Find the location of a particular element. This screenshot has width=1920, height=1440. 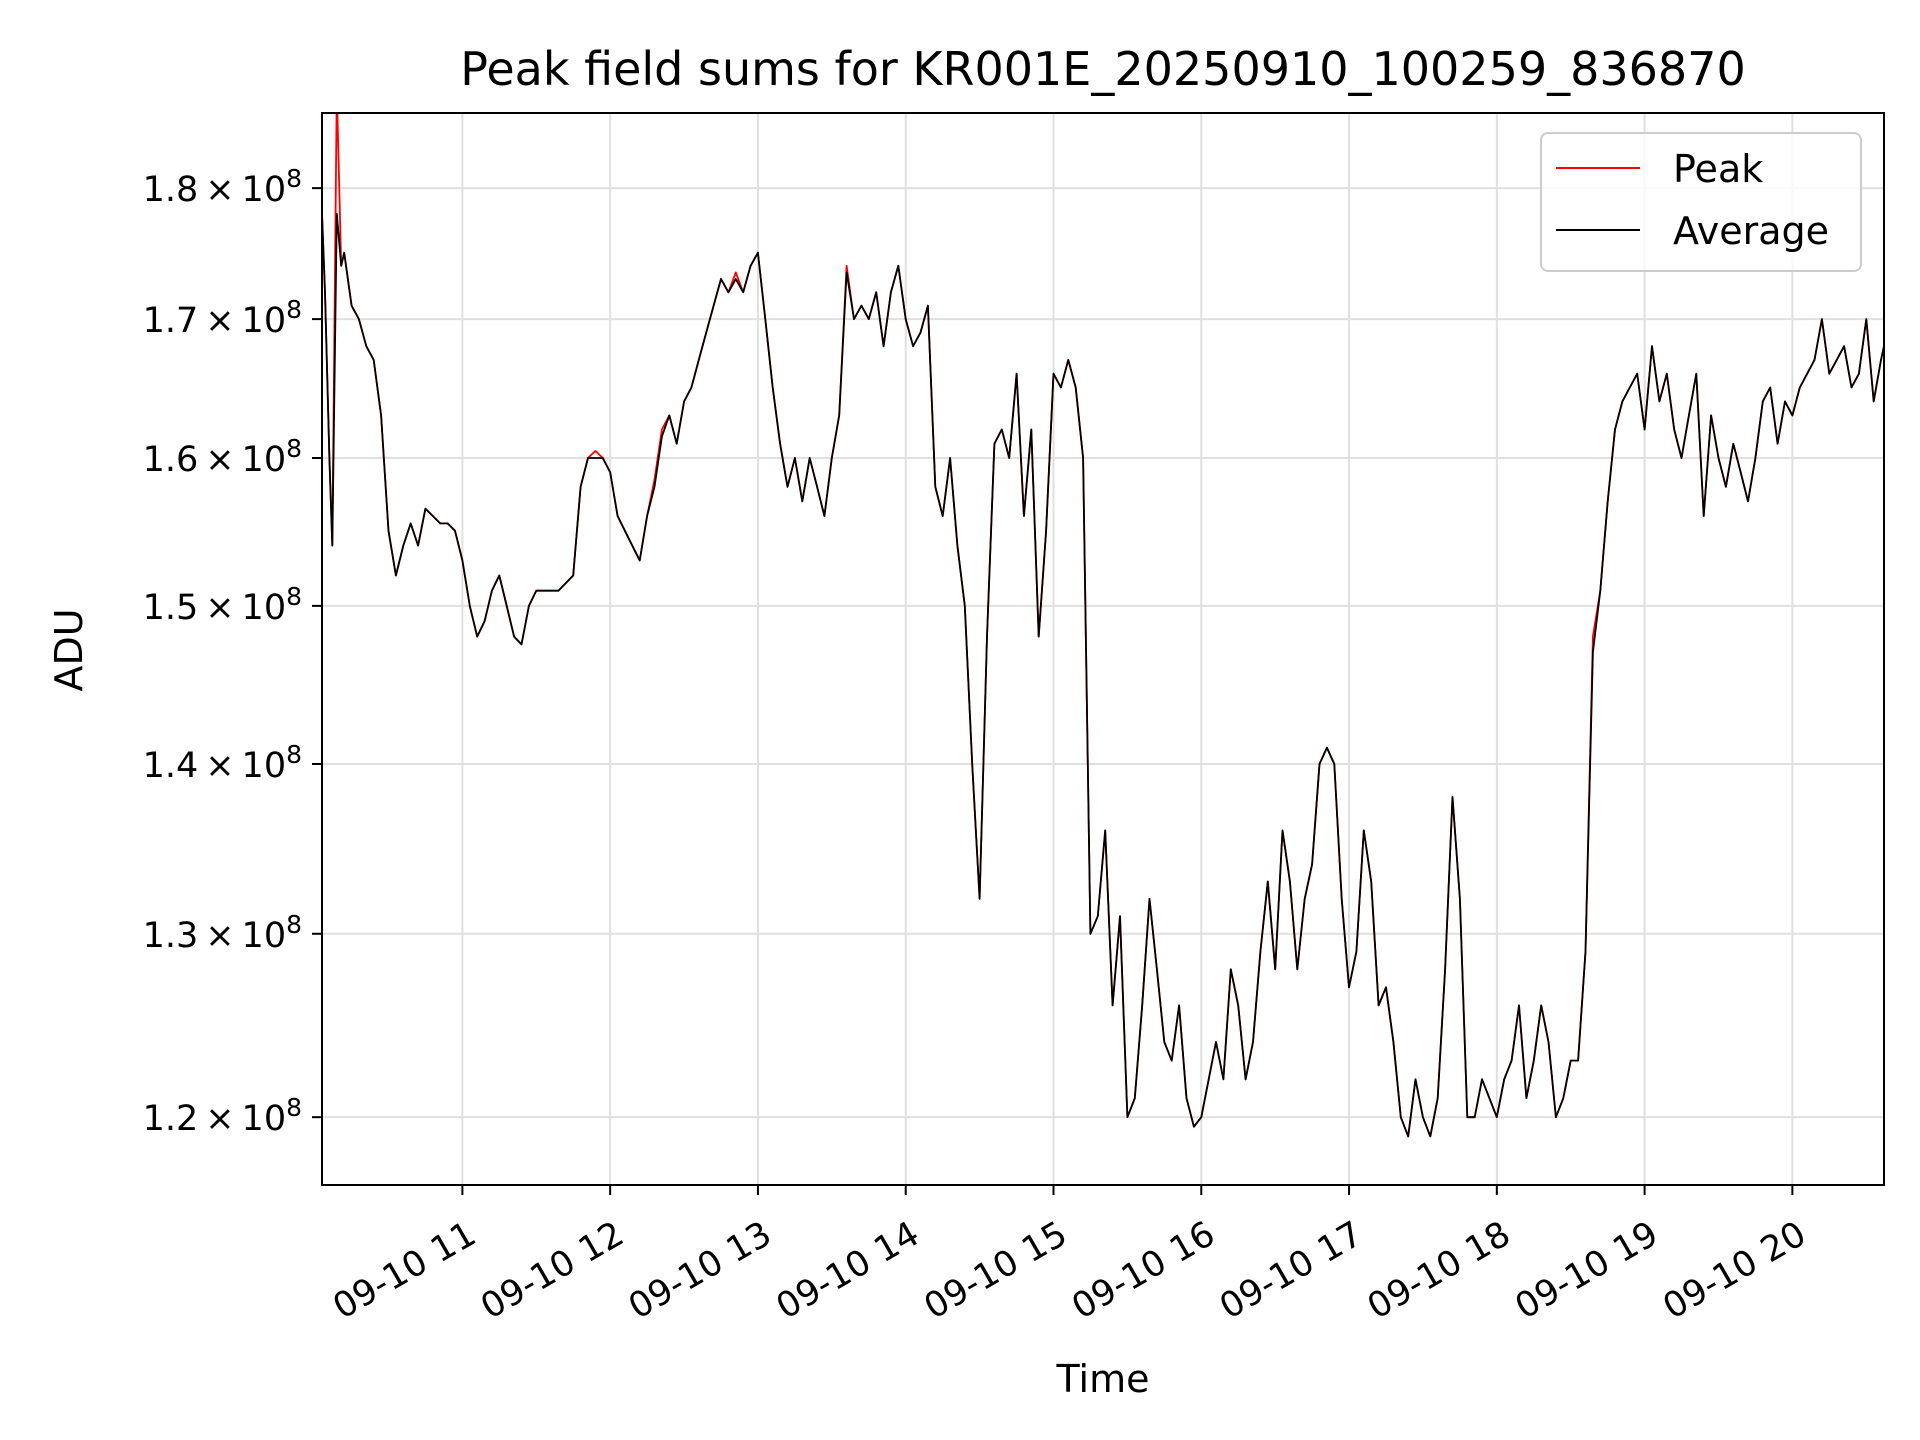

y-tick-label: 1.3 × 108 is located at coordinates (222, 933).